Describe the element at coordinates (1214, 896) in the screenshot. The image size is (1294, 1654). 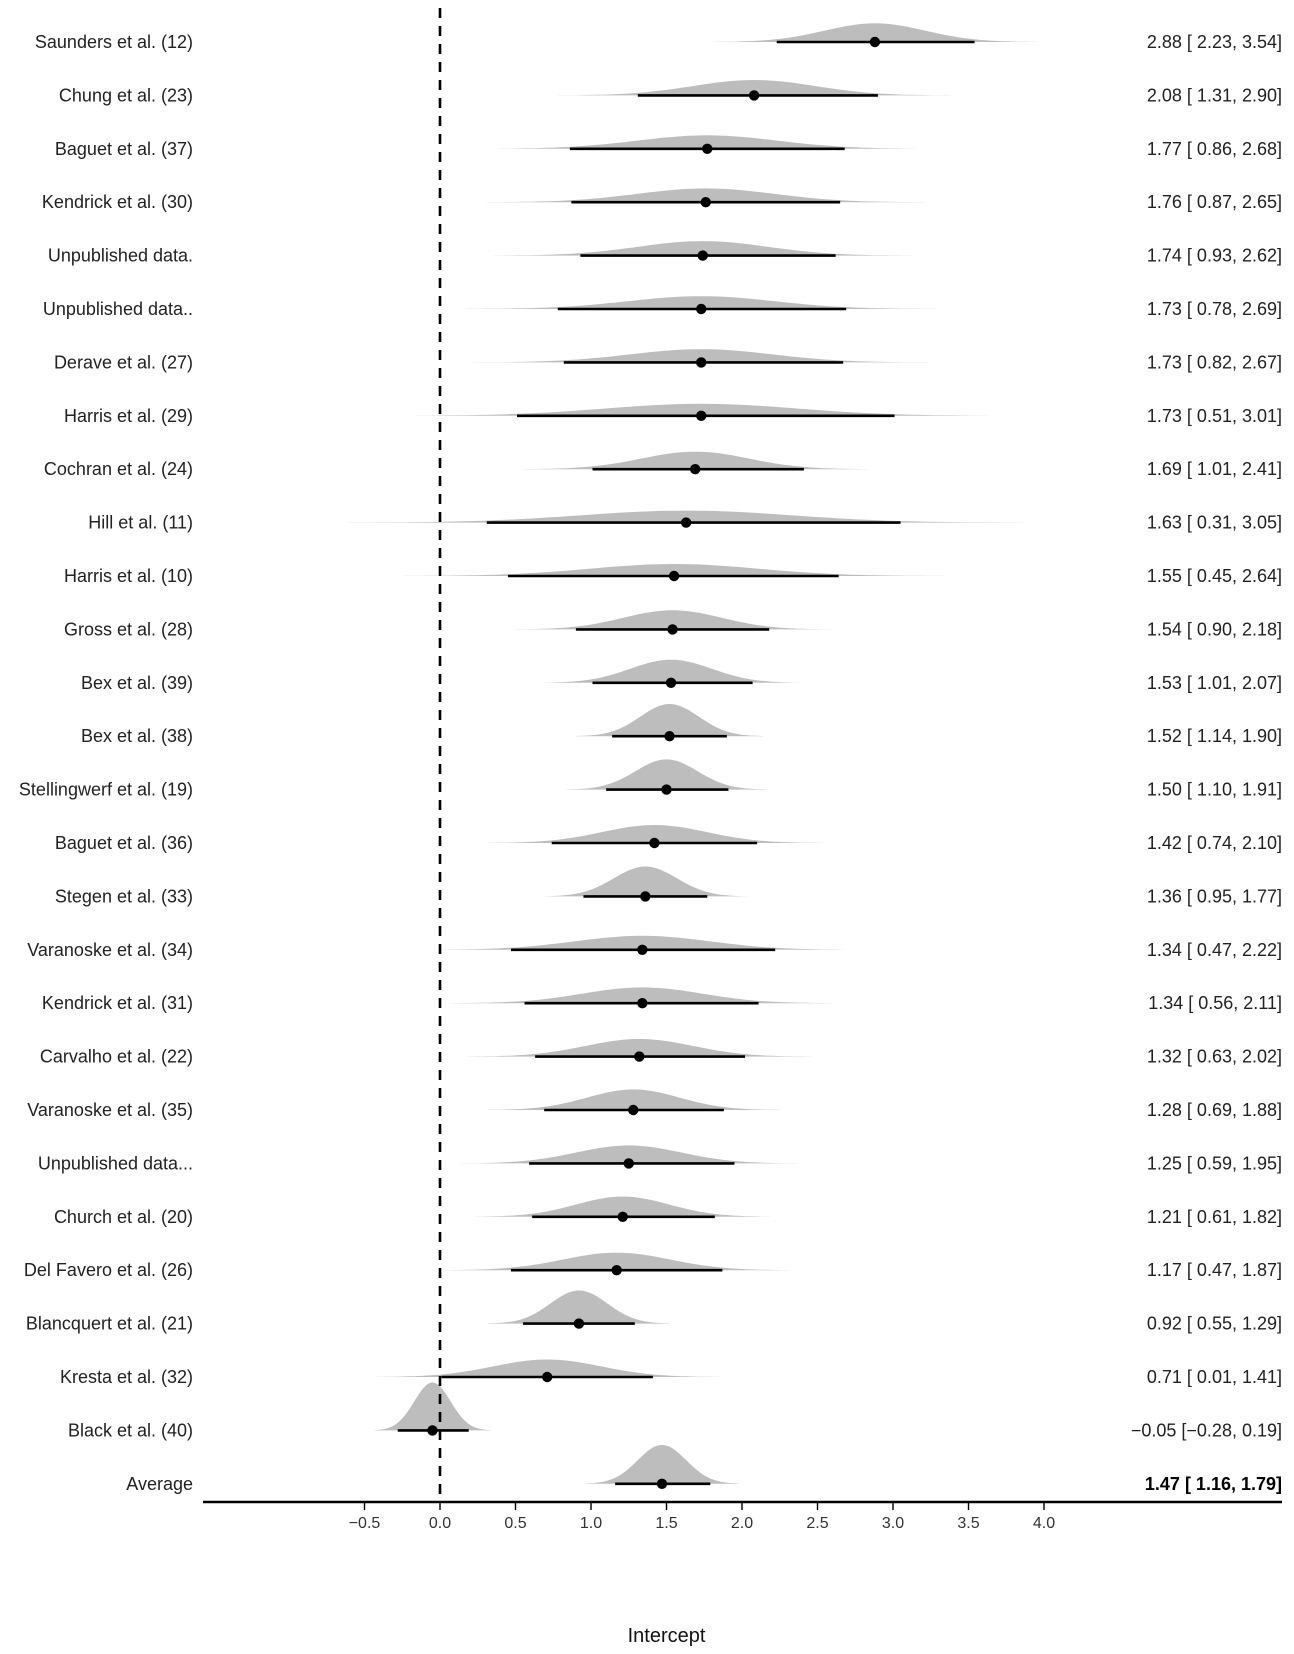
I see `estimate-label-16: 1.36 [ 0.95, 1.77]` at that location.